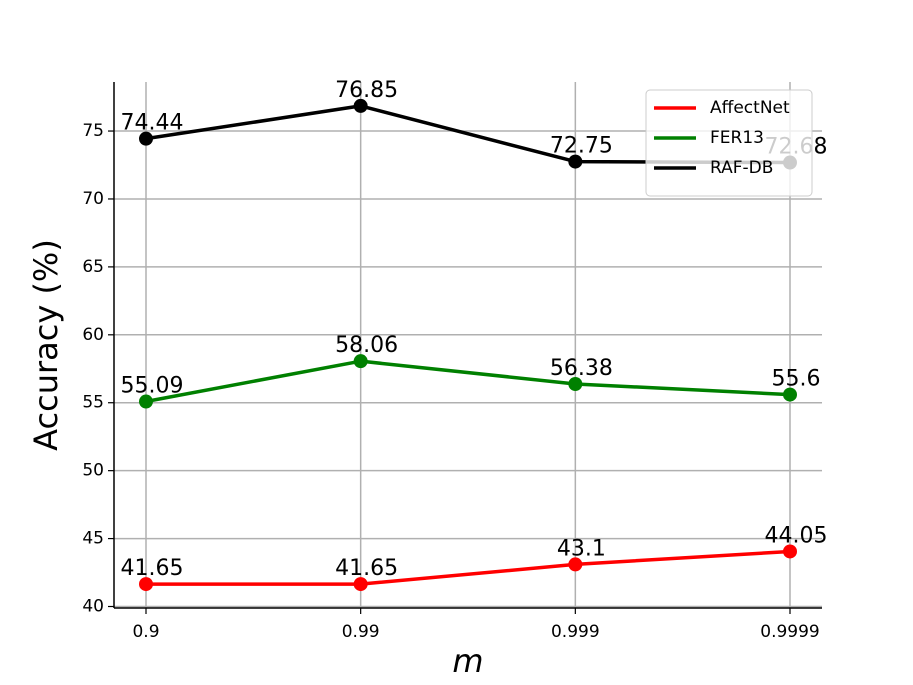 Image resolution: width=913 pixels, height=685 pixels. What do you see at coordinates (796, 379) in the screenshot?
I see `data-label: 55.6` at bounding box center [796, 379].